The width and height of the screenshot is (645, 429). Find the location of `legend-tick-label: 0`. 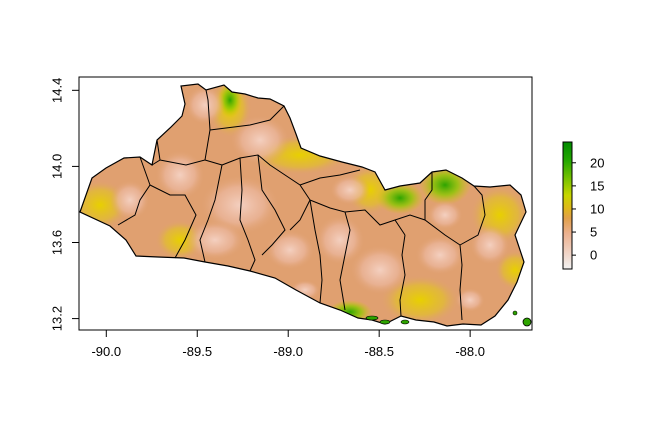

legend-tick-label: 0 is located at coordinates (593, 255).